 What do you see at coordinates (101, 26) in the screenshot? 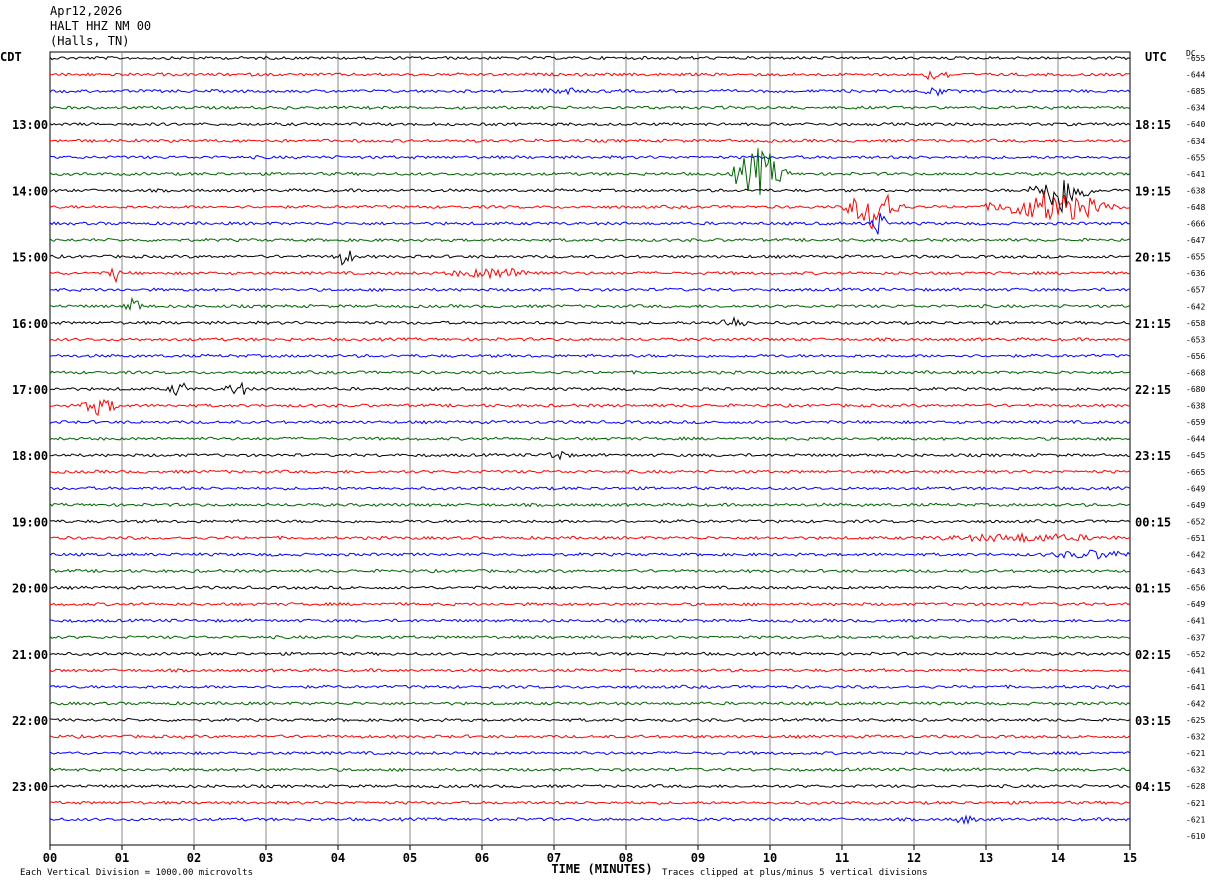
I see `header-station: HALT HHZ NM 00` at bounding box center [101, 26].